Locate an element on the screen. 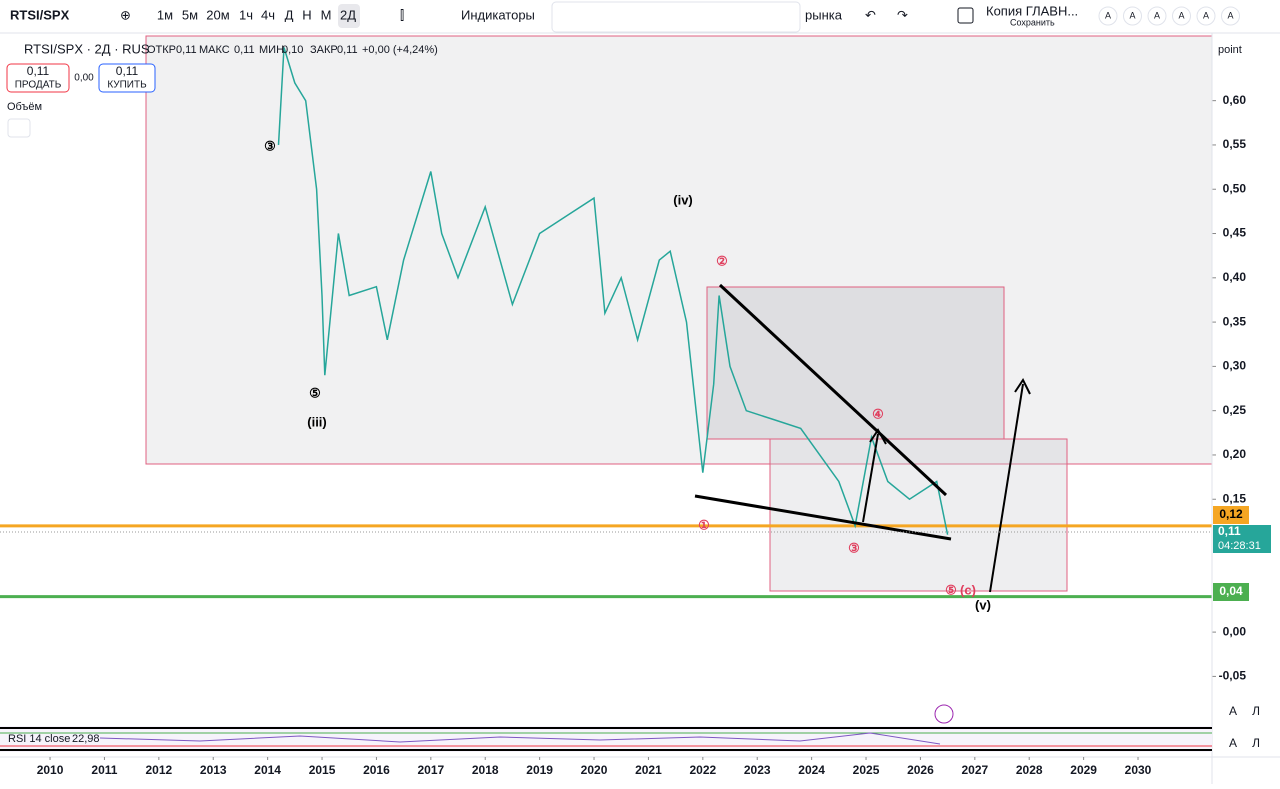 The height and width of the screenshot is (789, 1280). x-tick-label: 2029 is located at coordinates (1083, 770).